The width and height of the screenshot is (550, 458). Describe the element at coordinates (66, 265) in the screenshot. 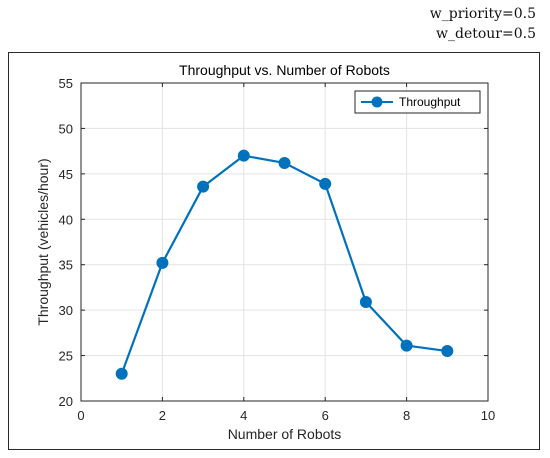

I see `y-tick-label: 35` at that location.